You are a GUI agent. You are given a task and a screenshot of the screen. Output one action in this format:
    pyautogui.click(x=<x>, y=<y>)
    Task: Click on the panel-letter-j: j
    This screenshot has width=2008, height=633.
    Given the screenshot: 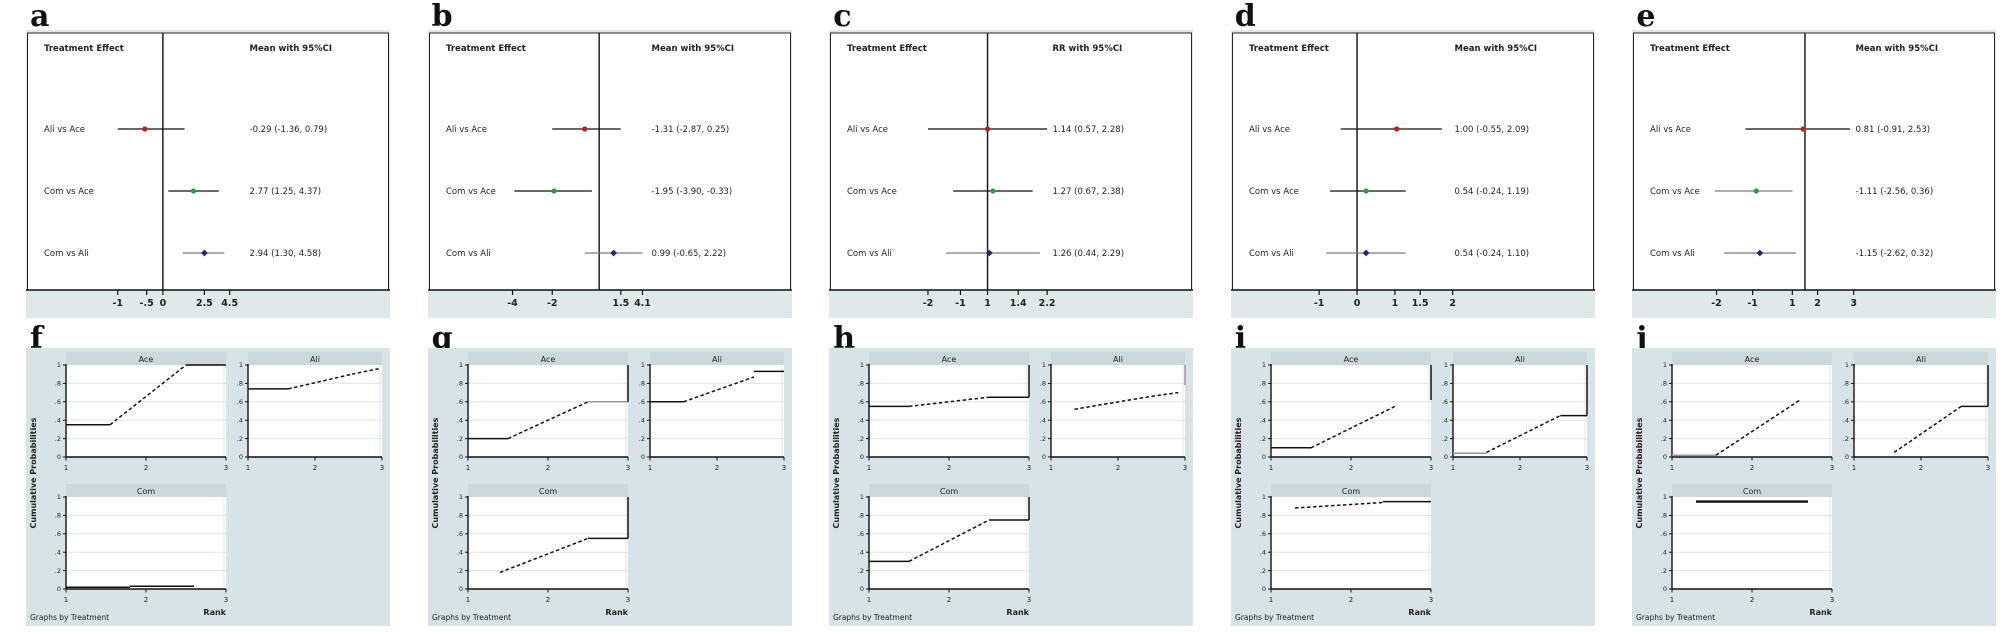 What is the action you would take?
    pyautogui.click(x=1642, y=338)
    